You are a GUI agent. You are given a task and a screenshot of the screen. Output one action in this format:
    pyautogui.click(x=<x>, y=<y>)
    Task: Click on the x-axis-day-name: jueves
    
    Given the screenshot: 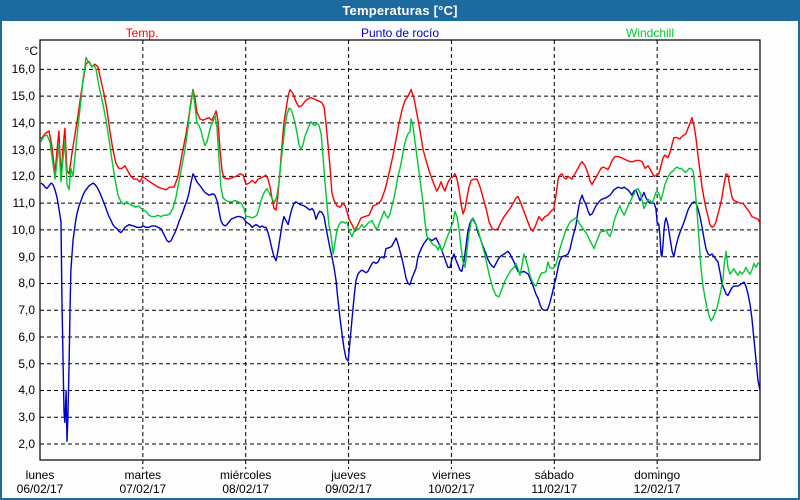 What is the action you would take?
    pyautogui.click(x=348, y=475)
    